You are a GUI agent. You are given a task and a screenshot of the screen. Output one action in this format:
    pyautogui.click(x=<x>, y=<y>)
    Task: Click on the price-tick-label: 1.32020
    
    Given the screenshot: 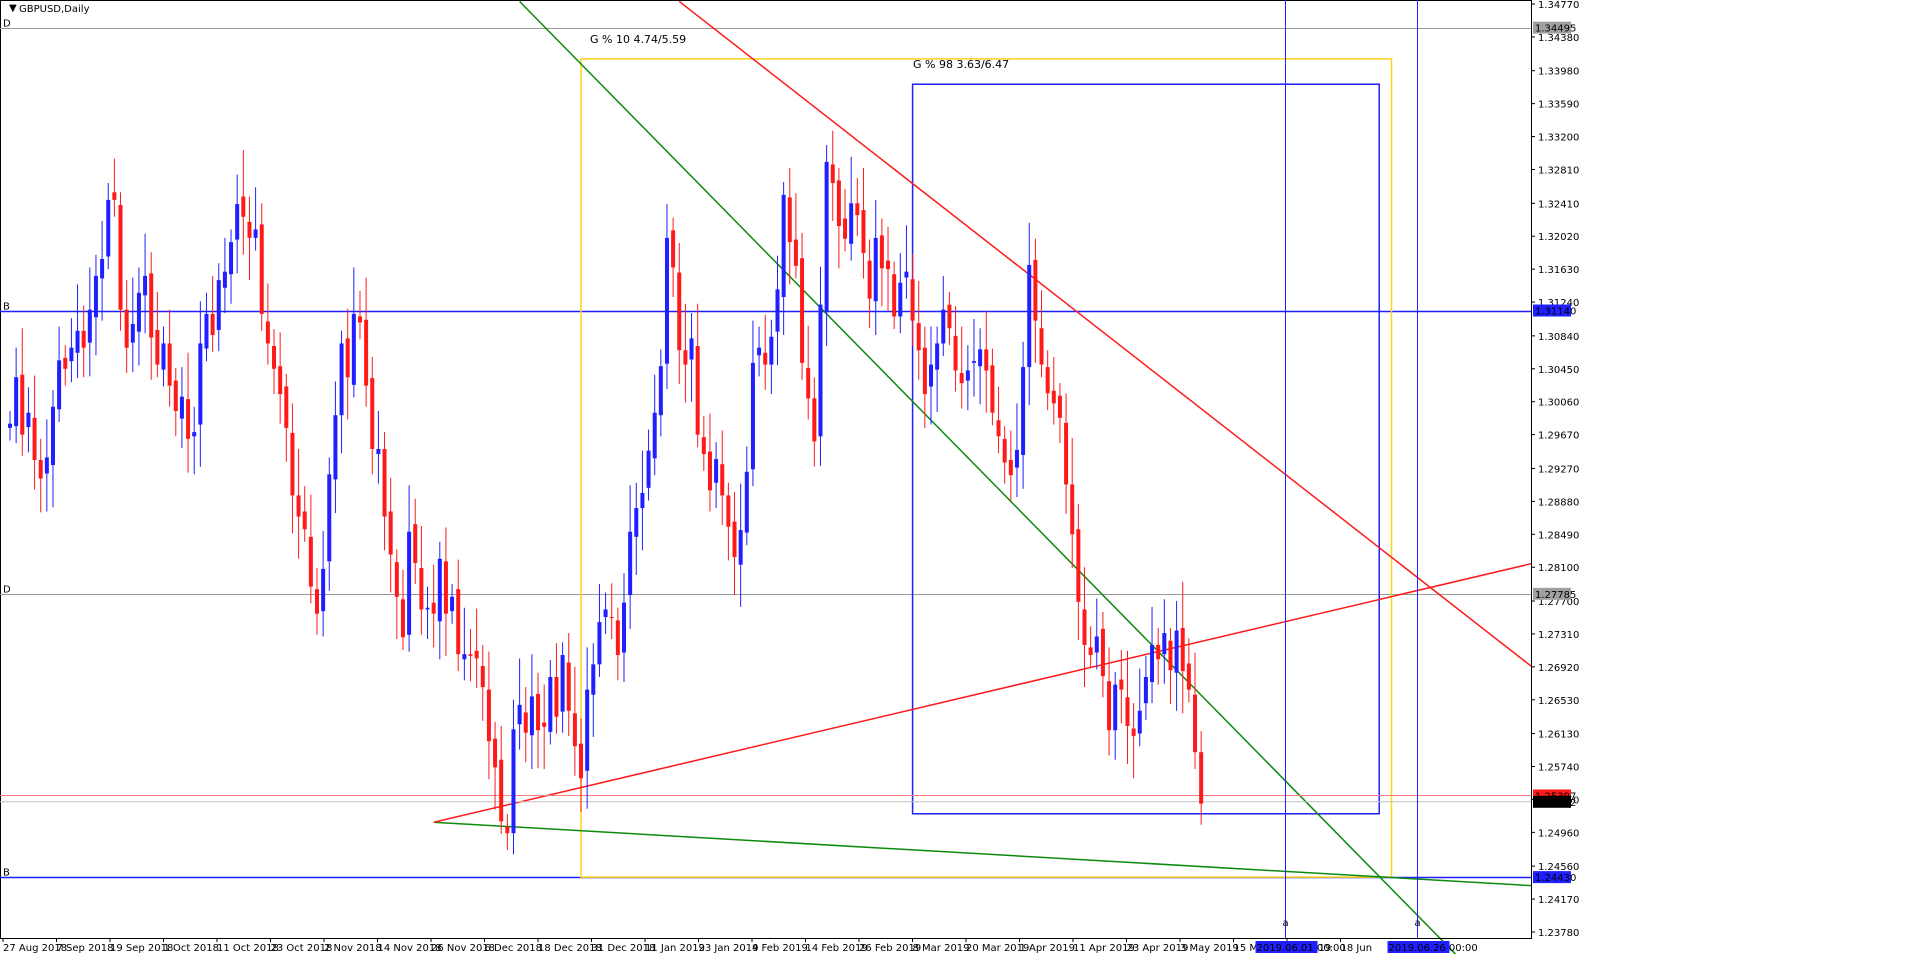 What is the action you would take?
    pyautogui.click(x=1558, y=237)
    